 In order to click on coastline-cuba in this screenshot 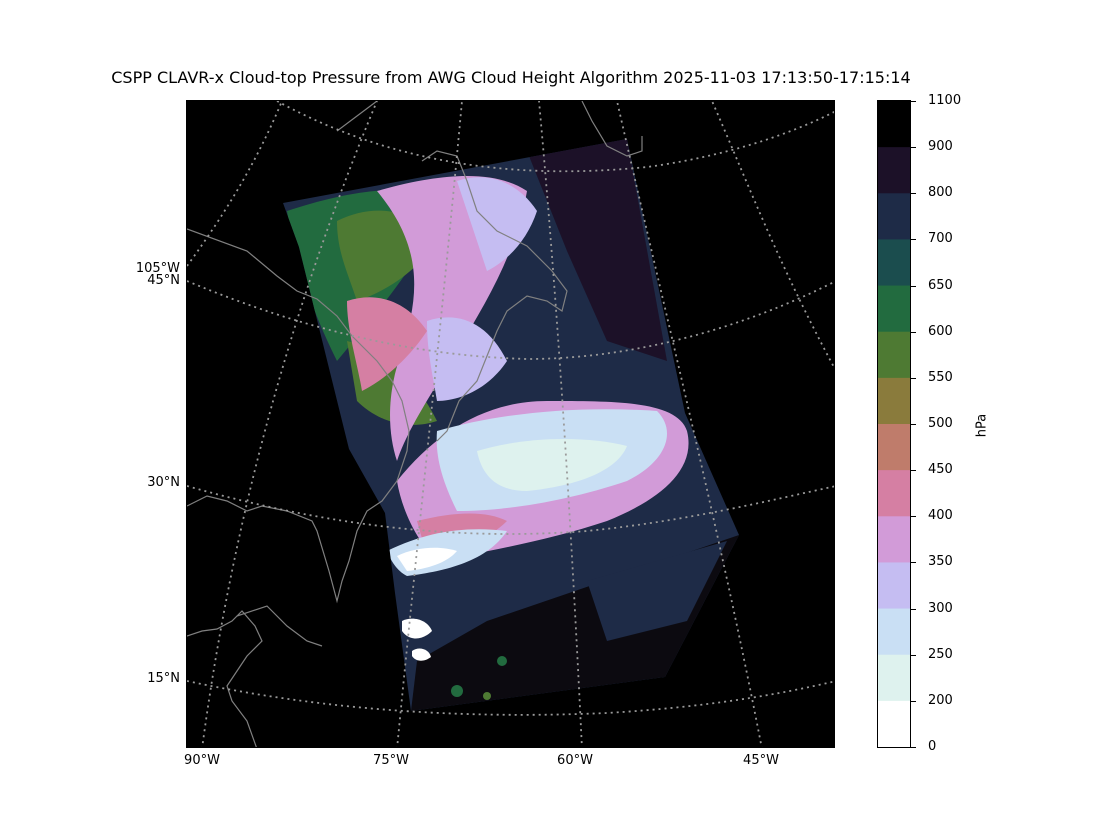, I will do `click(279, 626)`.